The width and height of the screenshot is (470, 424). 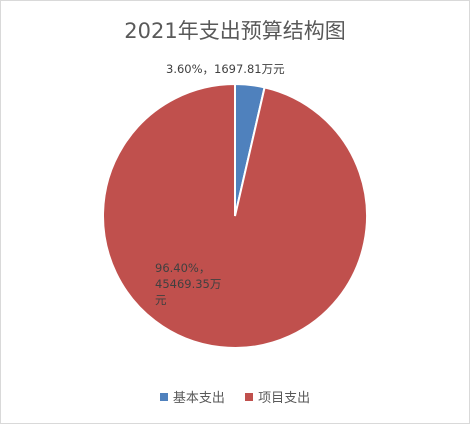 What do you see at coordinates (284, 398) in the screenshot?
I see `legend-label-project: 项目支出` at bounding box center [284, 398].